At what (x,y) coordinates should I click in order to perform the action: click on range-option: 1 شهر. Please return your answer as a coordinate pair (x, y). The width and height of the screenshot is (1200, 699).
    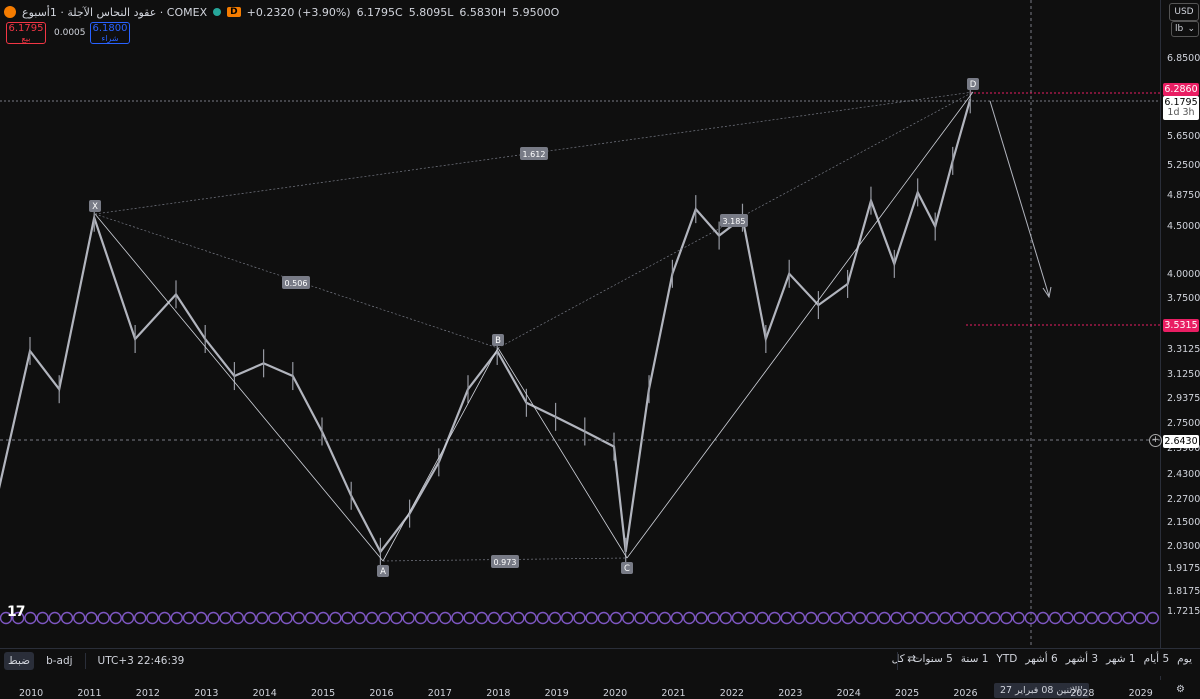
    Looking at the image, I should click on (1121, 659).